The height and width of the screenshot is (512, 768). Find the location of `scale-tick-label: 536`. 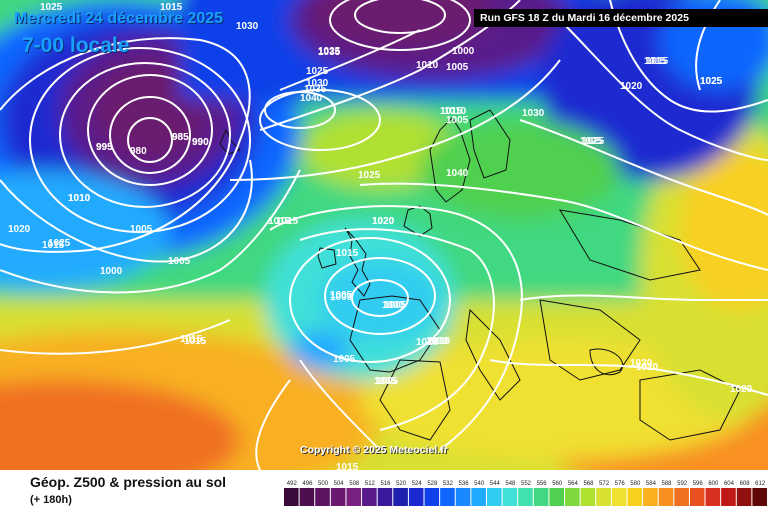

scale-tick-label: 536 is located at coordinates (464, 484).